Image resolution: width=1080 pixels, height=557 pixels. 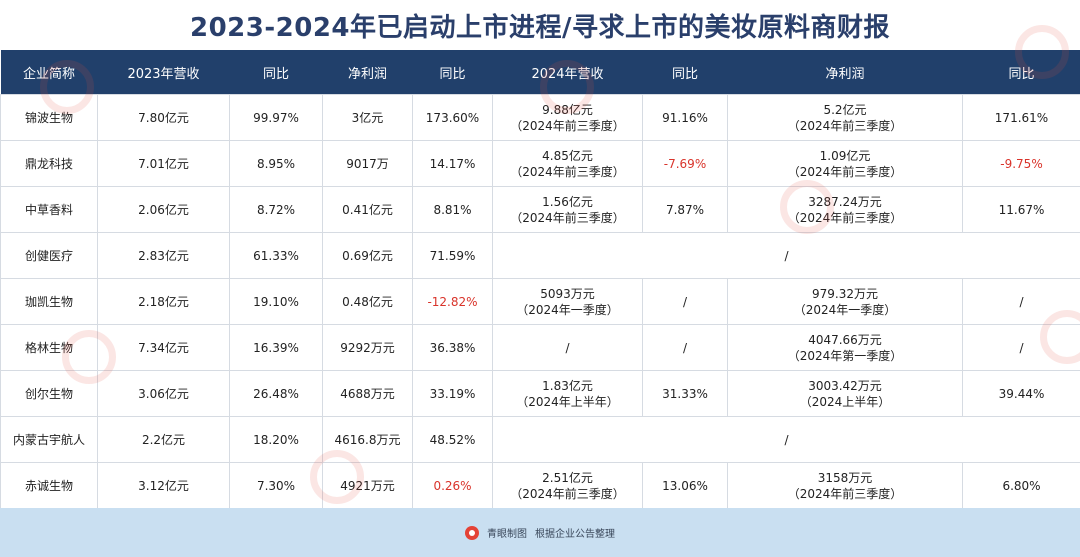 I want to click on revenue-2024: 4.85亿元 （2024年前三季度）, so click(x=567, y=163).